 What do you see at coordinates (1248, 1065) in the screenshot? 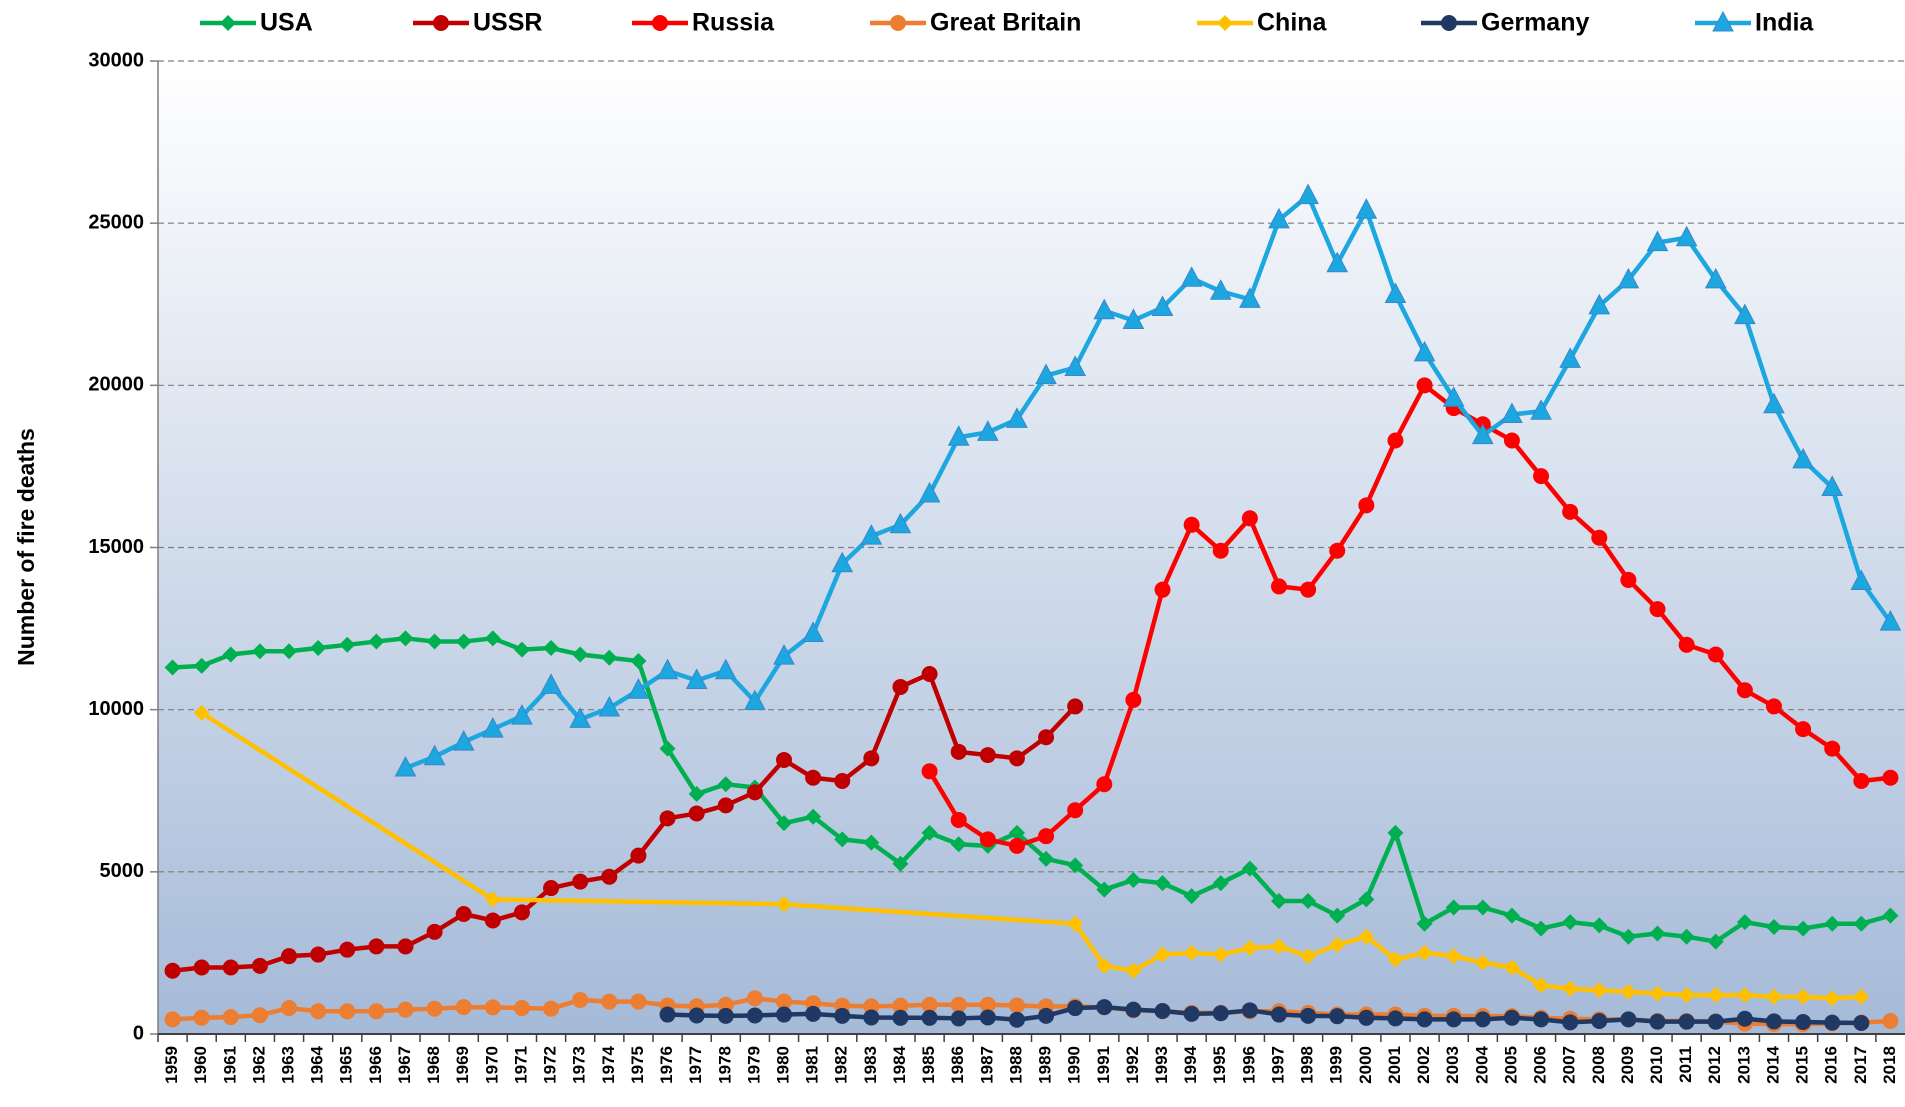
I see `x-tick-label: 1996` at bounding box center [1248, 1065].